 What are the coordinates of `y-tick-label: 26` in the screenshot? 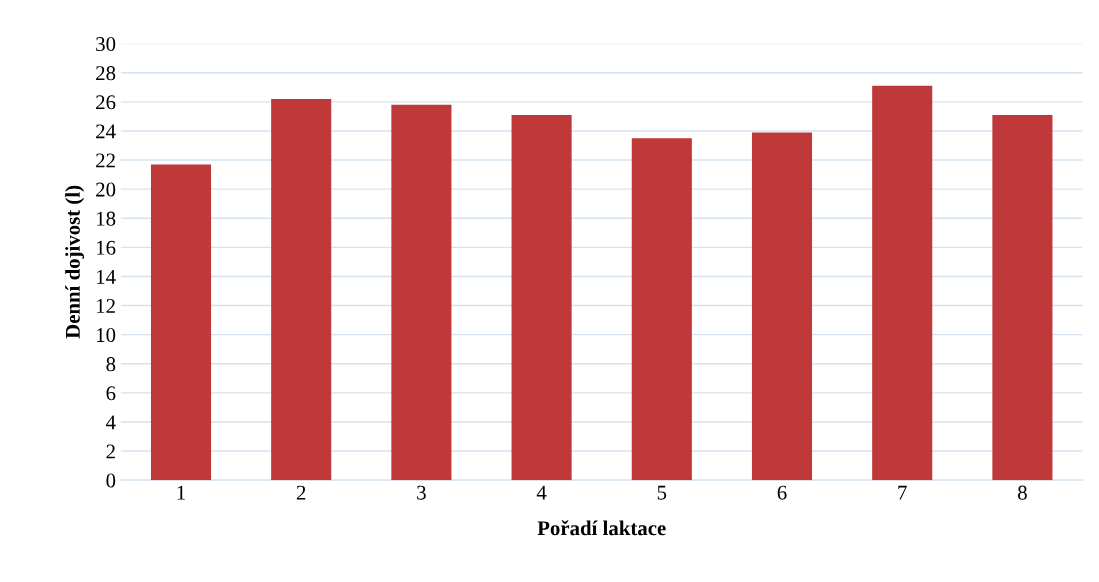 It's located at (106, 102).